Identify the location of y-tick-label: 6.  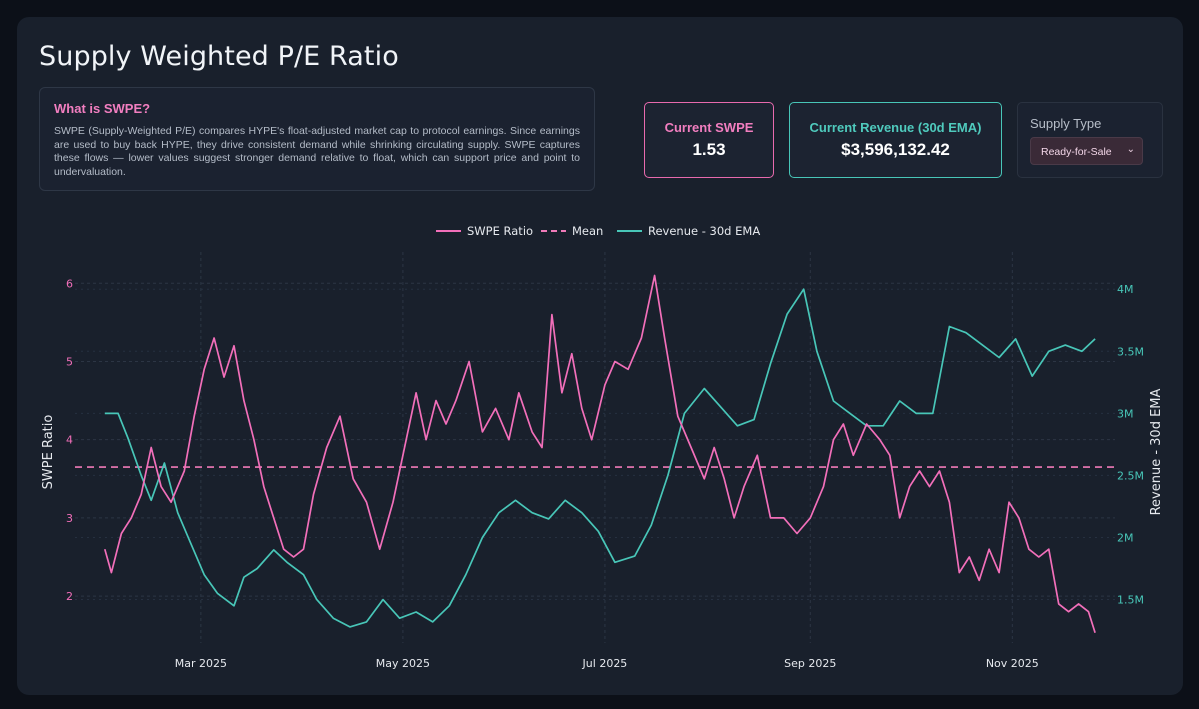
(69, 283).